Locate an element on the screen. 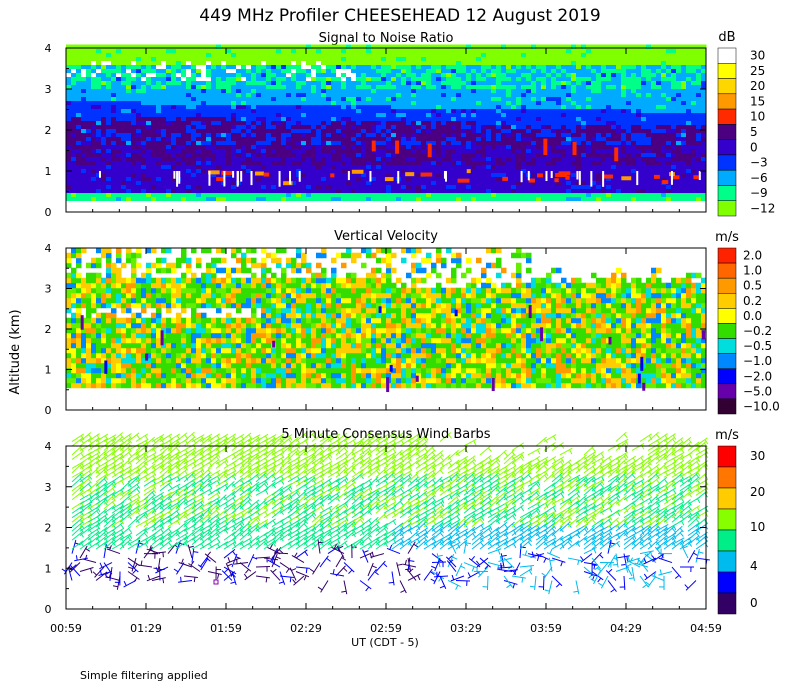 The height and width of the screenshot is (700, 800). snr-colorbar-label: 5 is located at coordinates (754, 132).